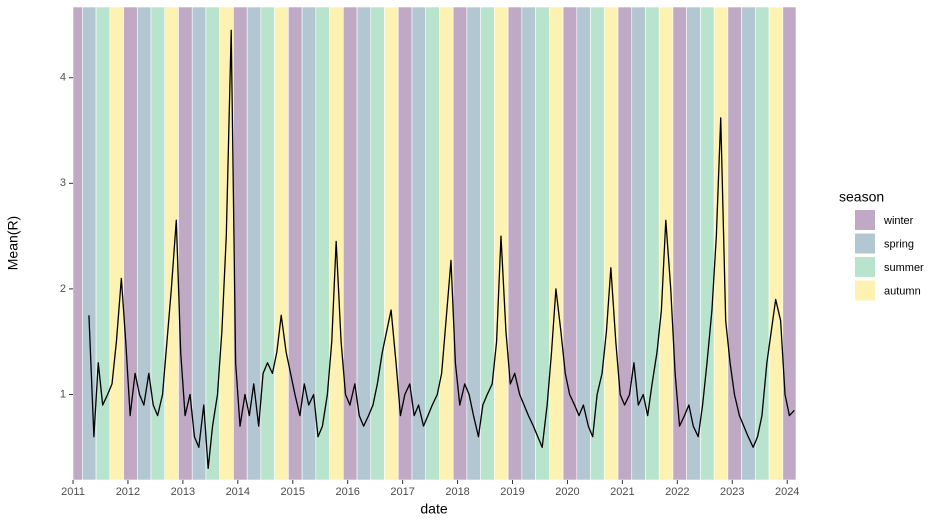 The height and width of the screenshot is (530, 941). Describe the element at coordinates (861, 197) in the screenshot. I see `legend-title: season` at that location.